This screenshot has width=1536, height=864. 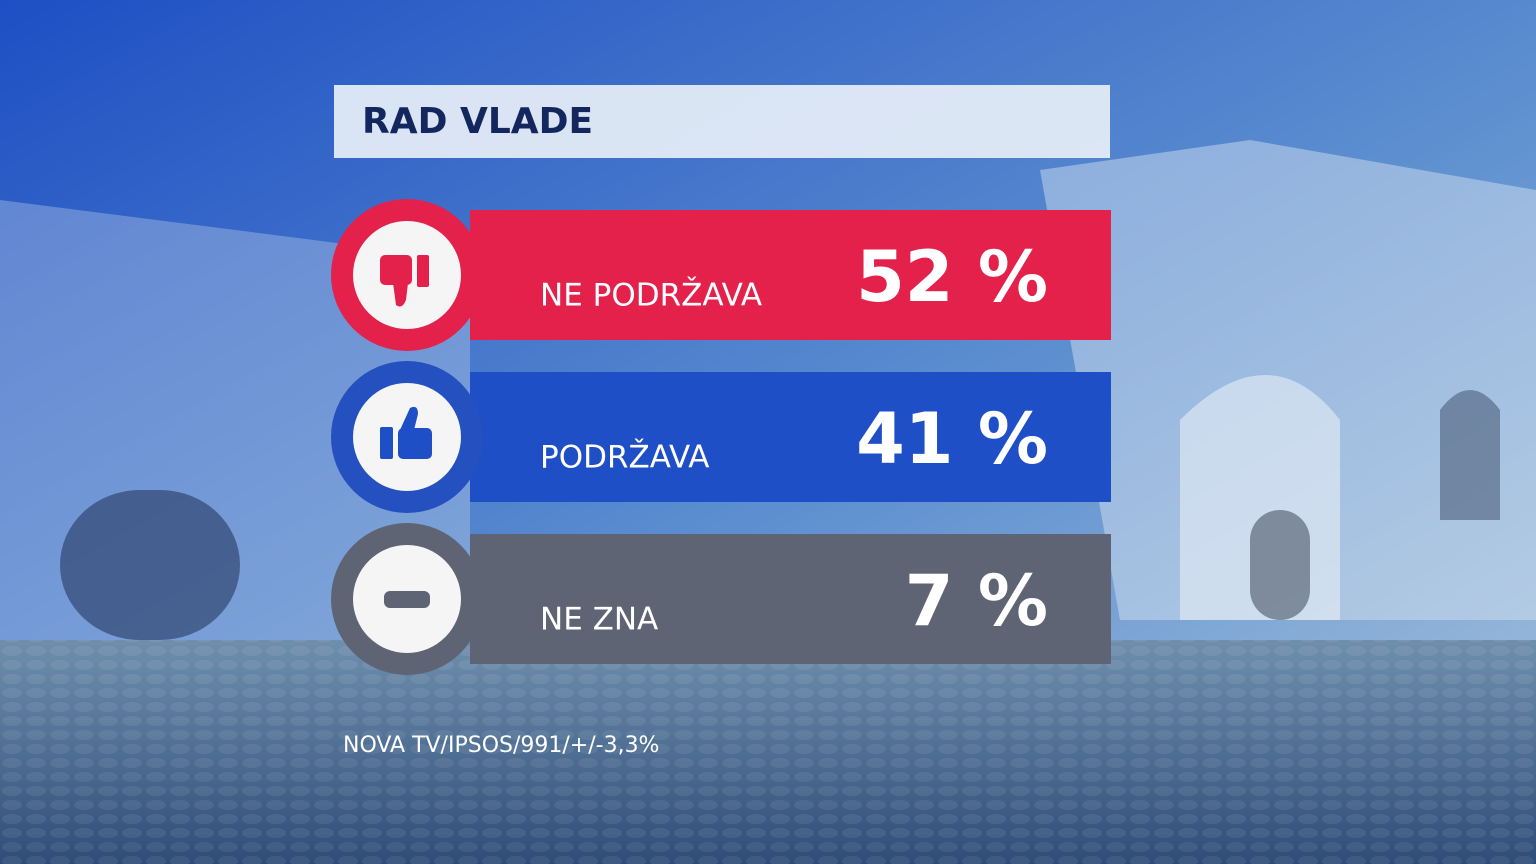 What do you see at coordinates (407, 599) in the screenshot?
I see `minus-icon` at bounding box center [407, 599].